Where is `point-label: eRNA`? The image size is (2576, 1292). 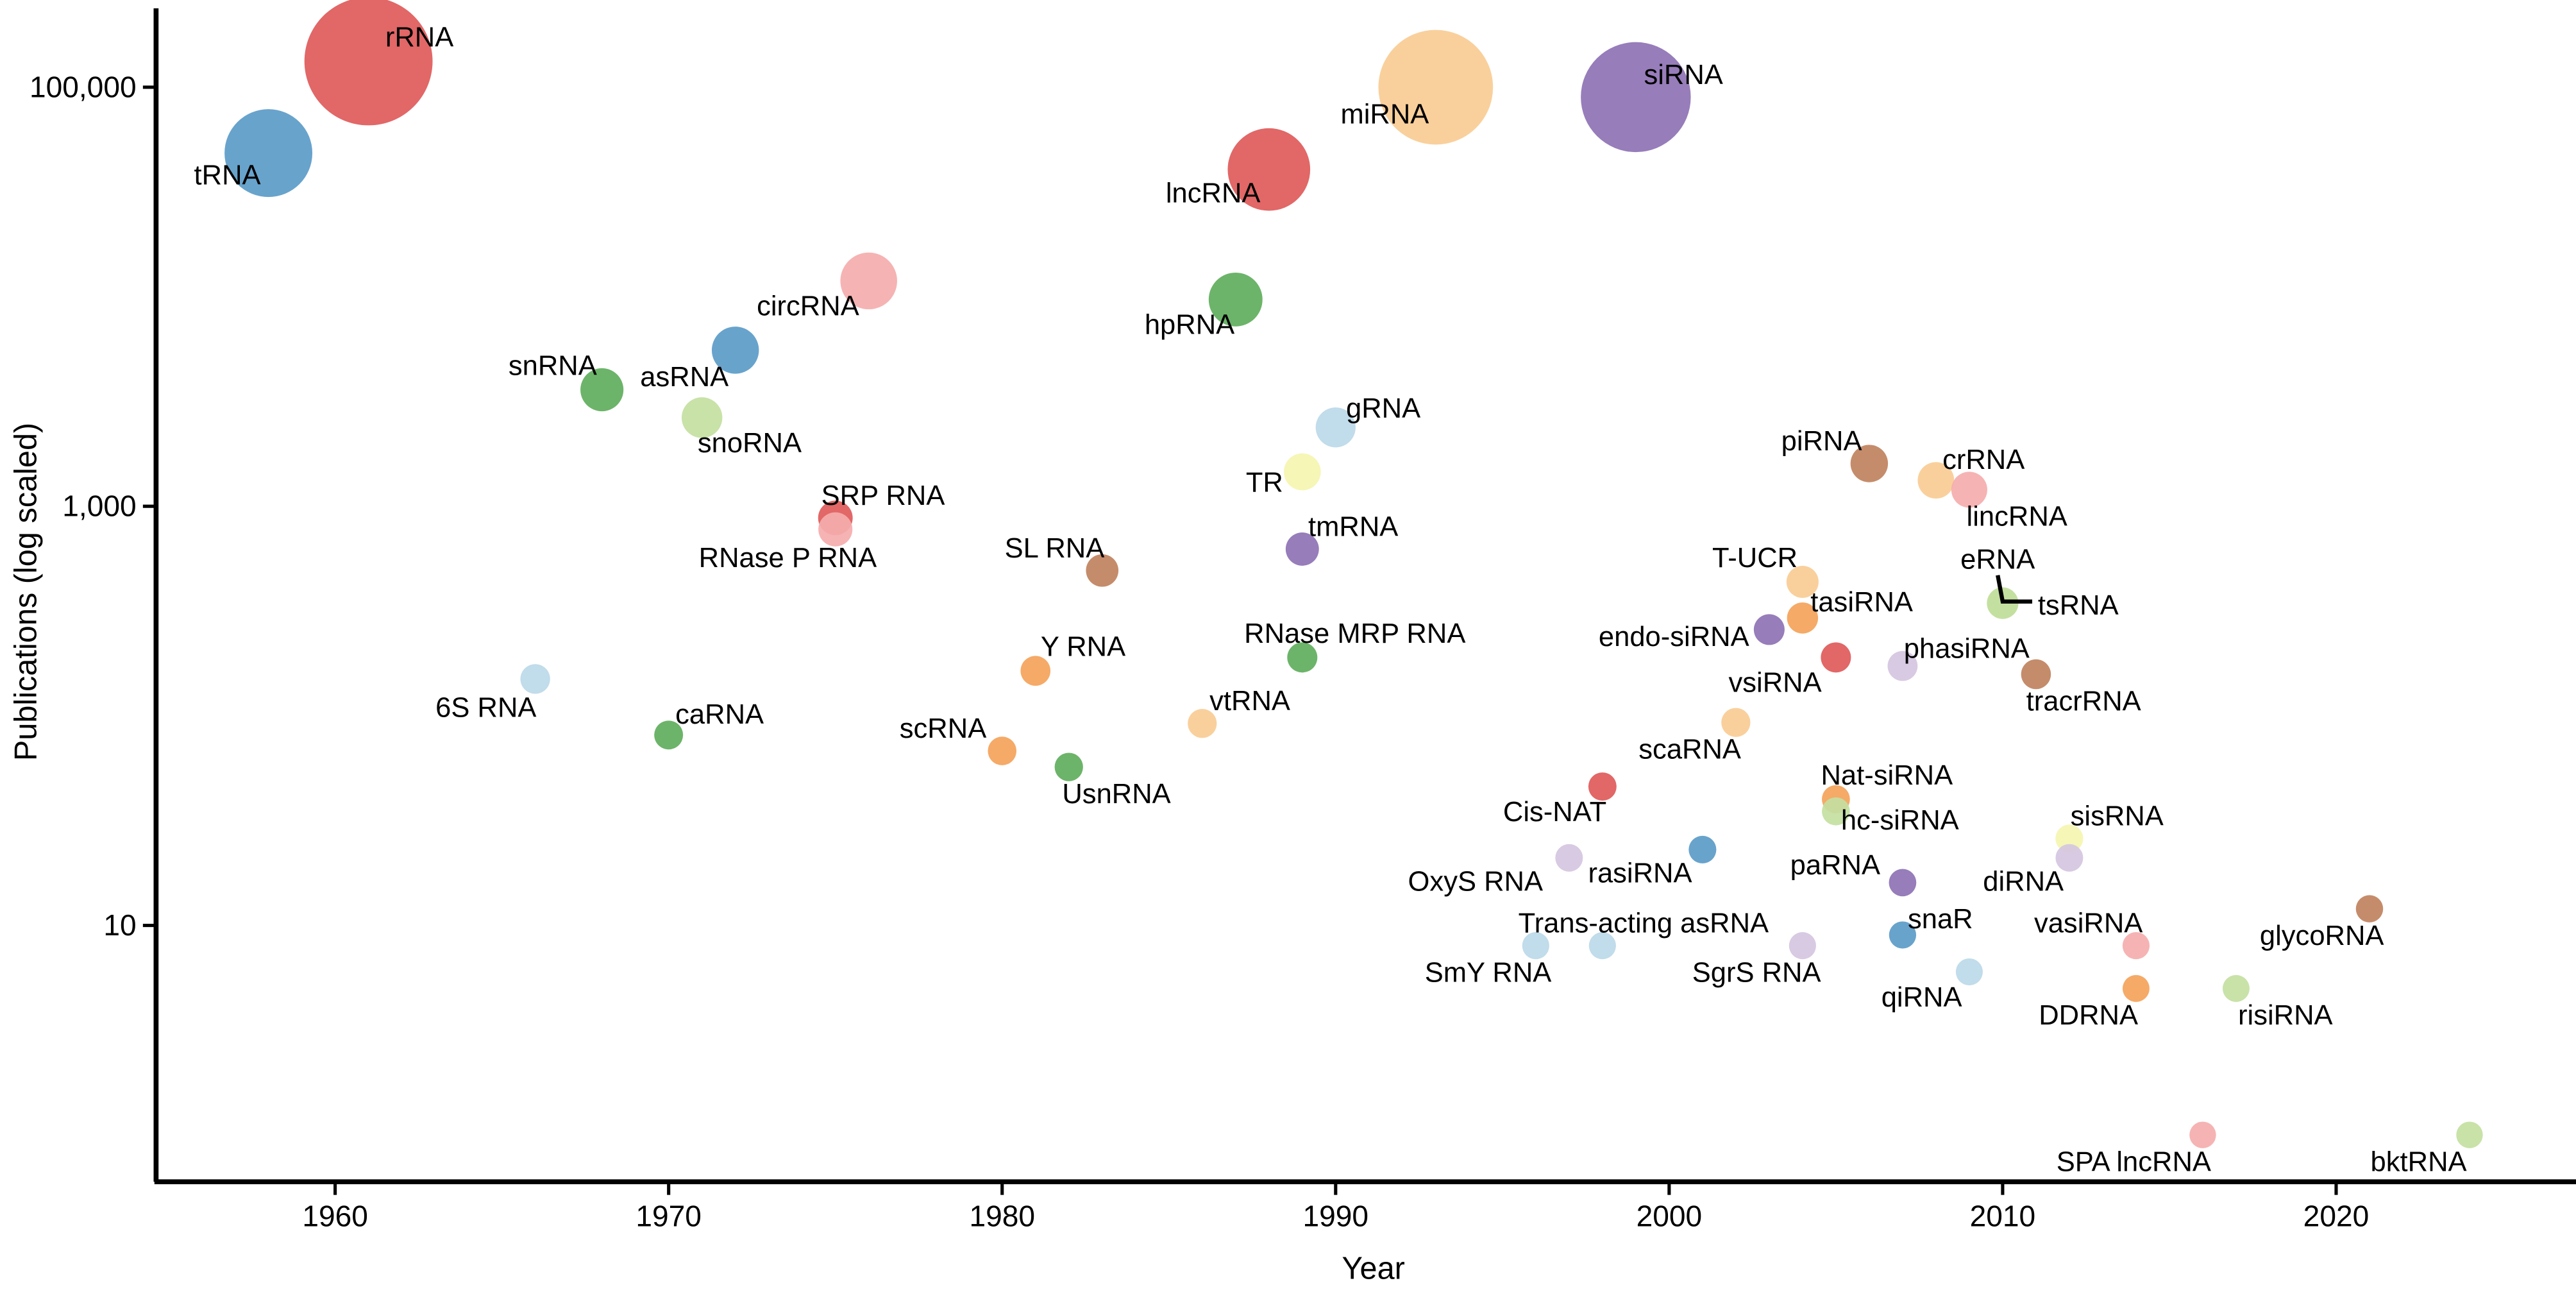
point-label: eRNA is located at coordinates (1997, 559).